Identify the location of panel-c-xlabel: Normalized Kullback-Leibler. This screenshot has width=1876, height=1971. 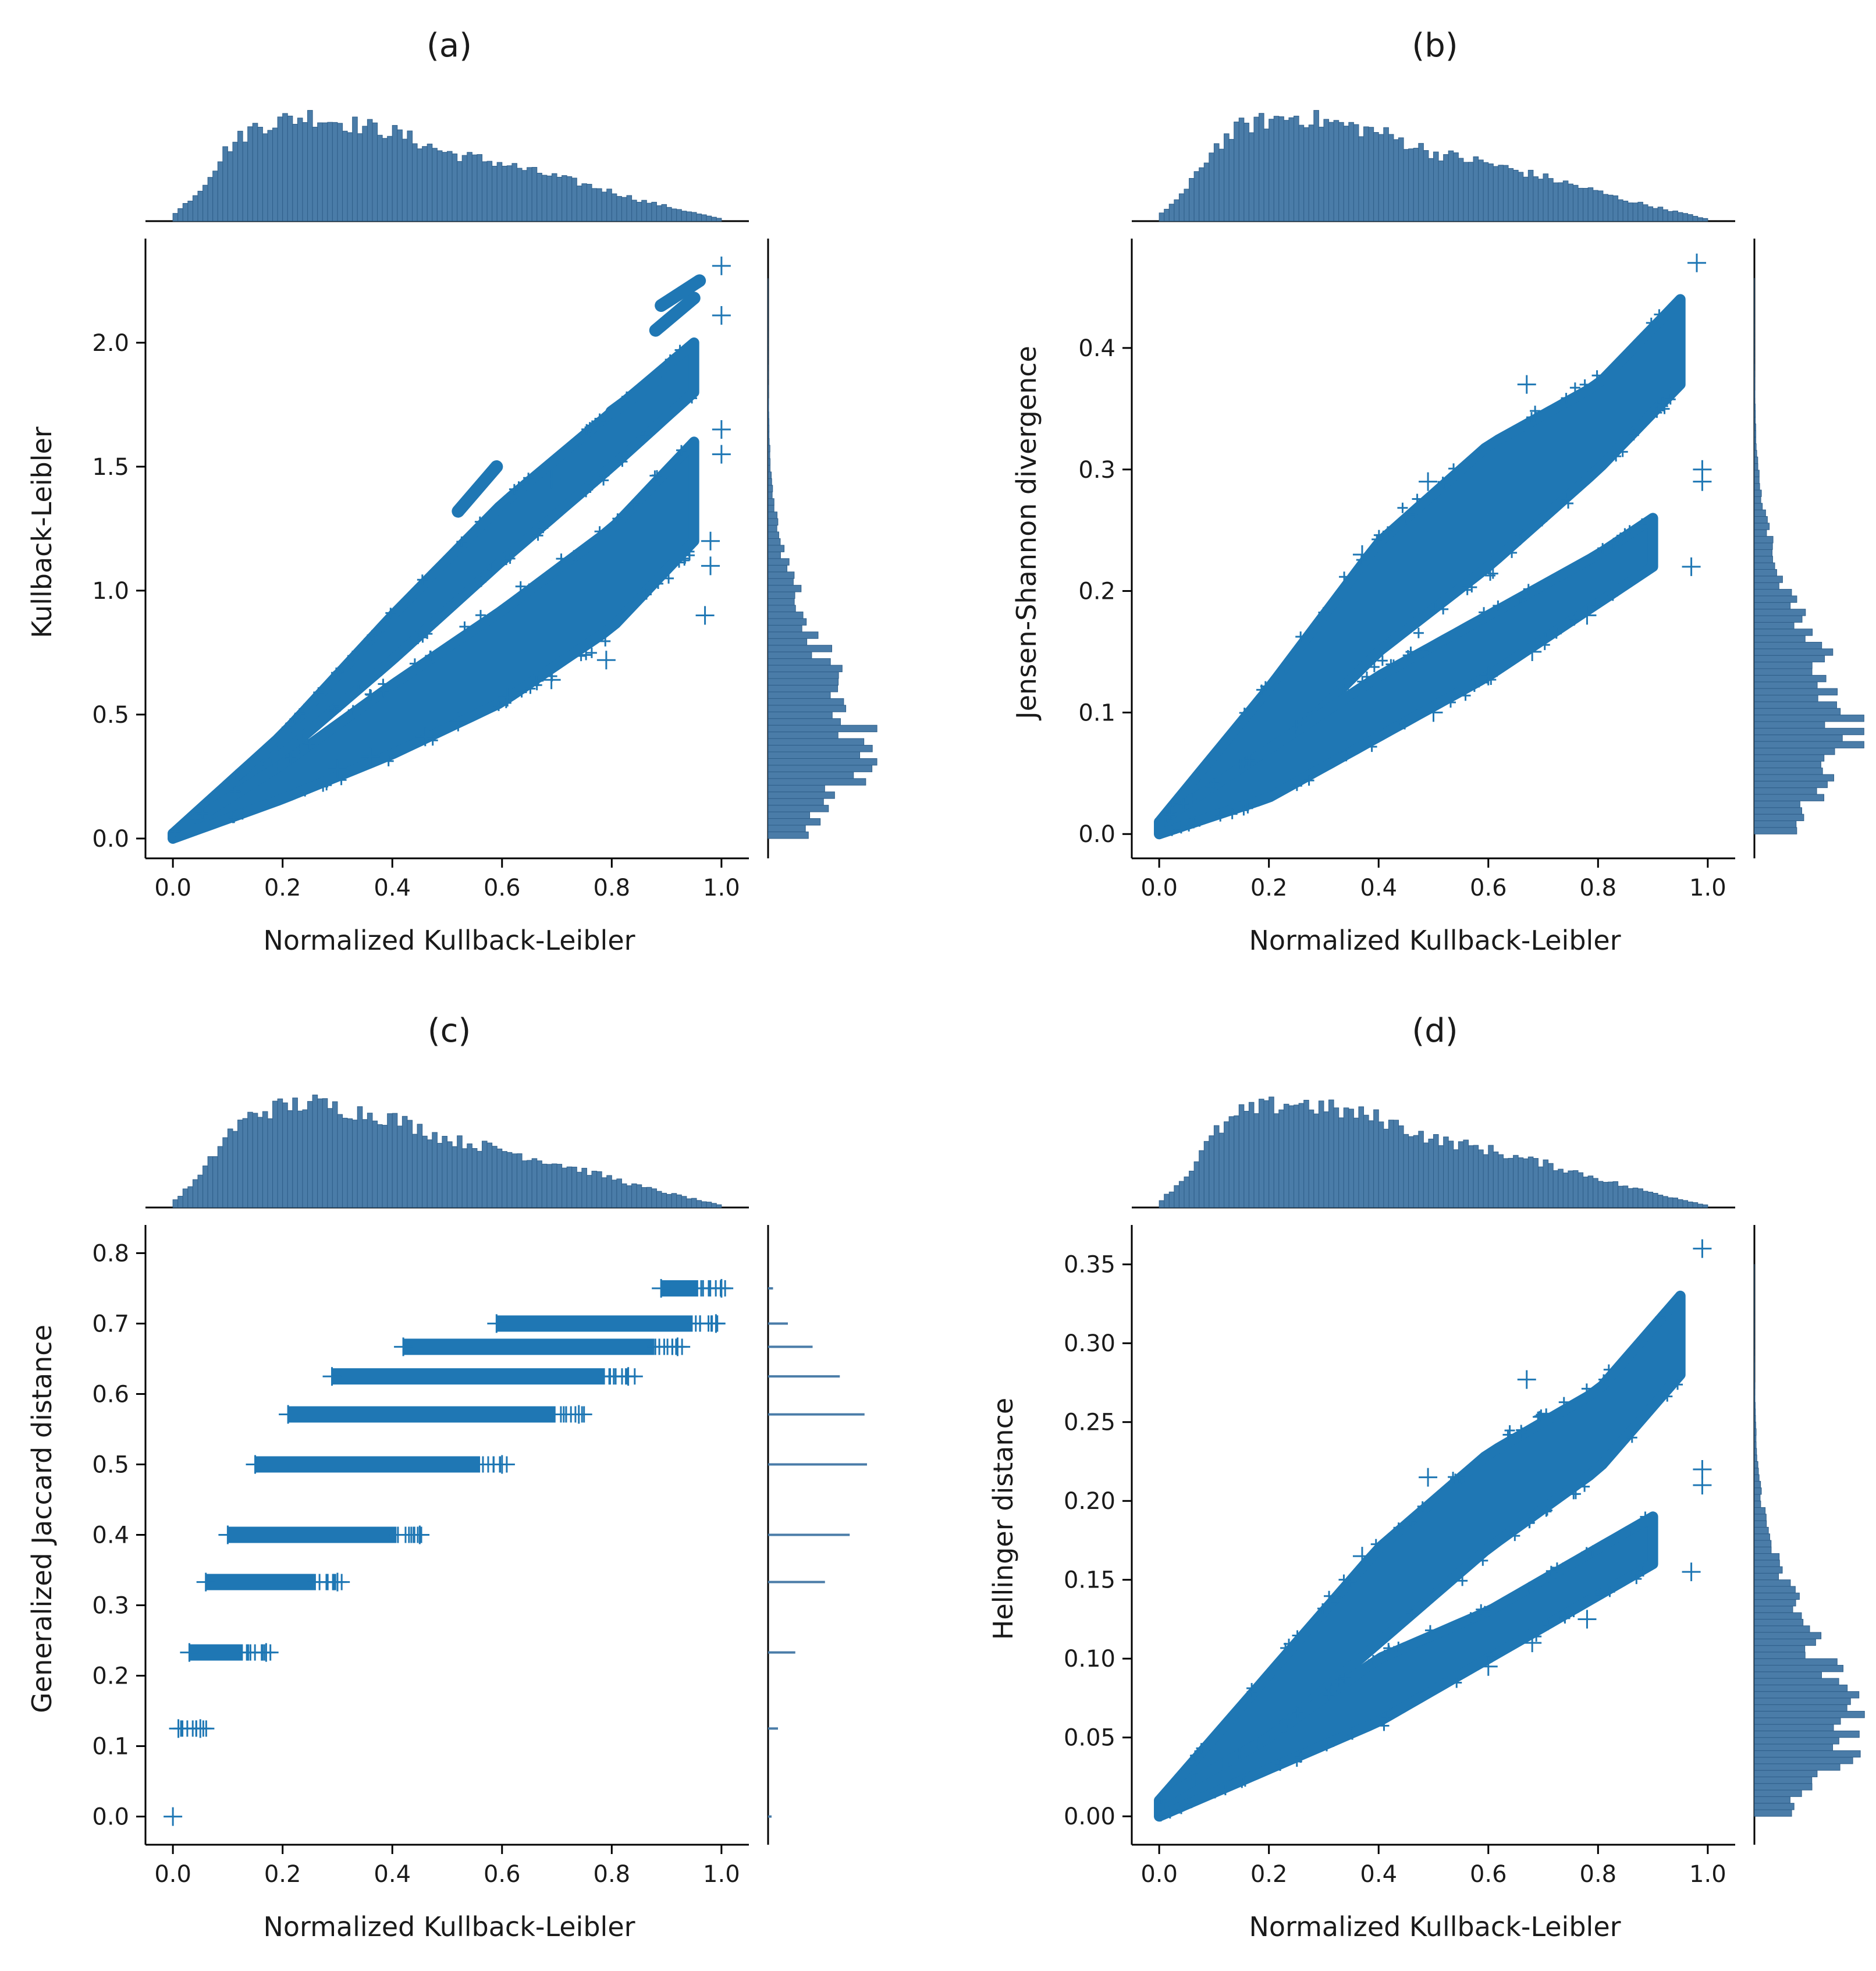
(449, 1926).